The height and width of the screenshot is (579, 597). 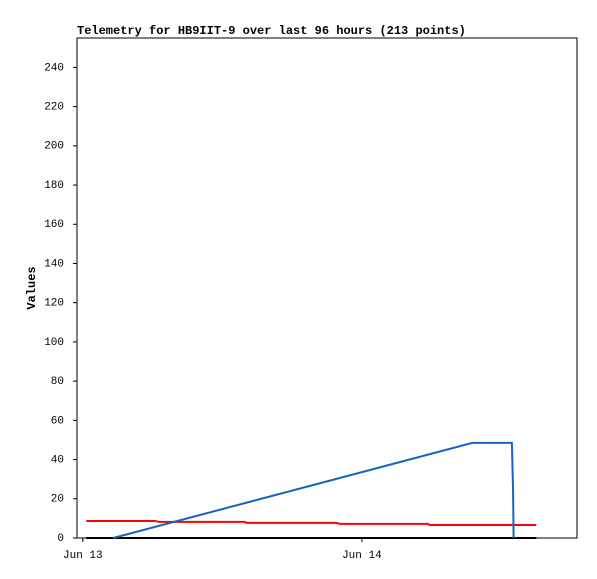 I want to click on y-tick-label: 160, so click(x=54, y=225).